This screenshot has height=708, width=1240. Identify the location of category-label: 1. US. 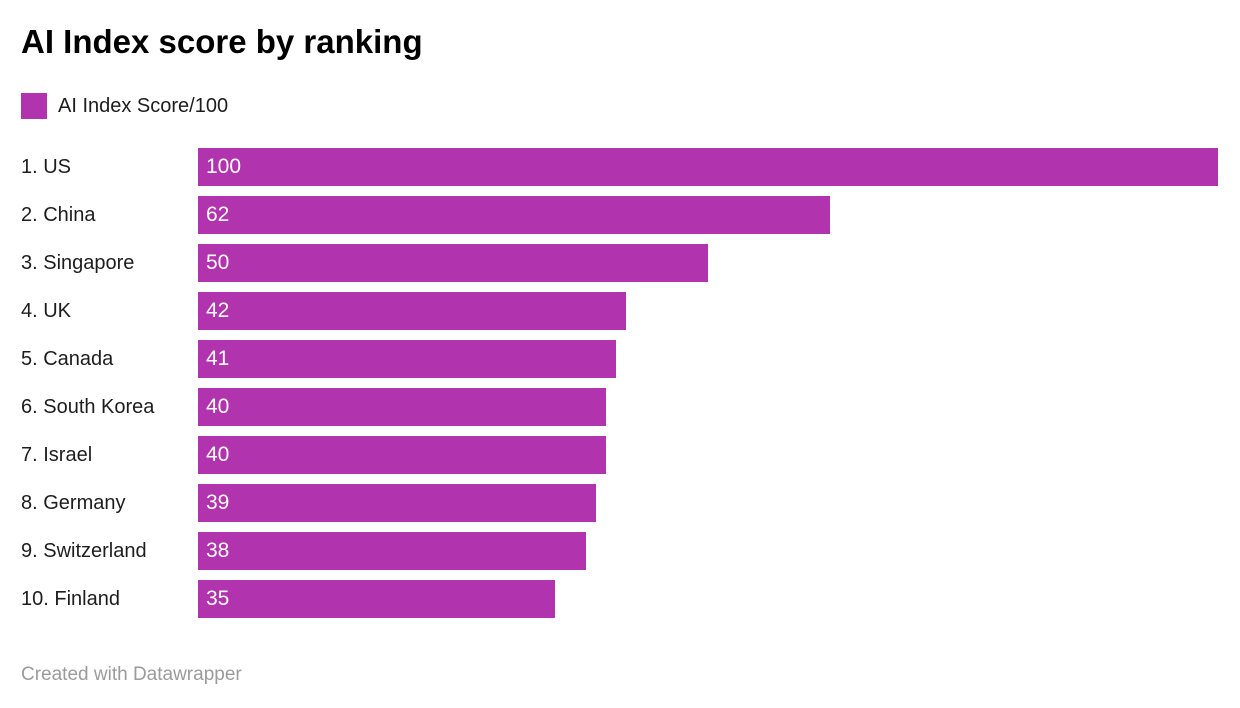
(46, 166).